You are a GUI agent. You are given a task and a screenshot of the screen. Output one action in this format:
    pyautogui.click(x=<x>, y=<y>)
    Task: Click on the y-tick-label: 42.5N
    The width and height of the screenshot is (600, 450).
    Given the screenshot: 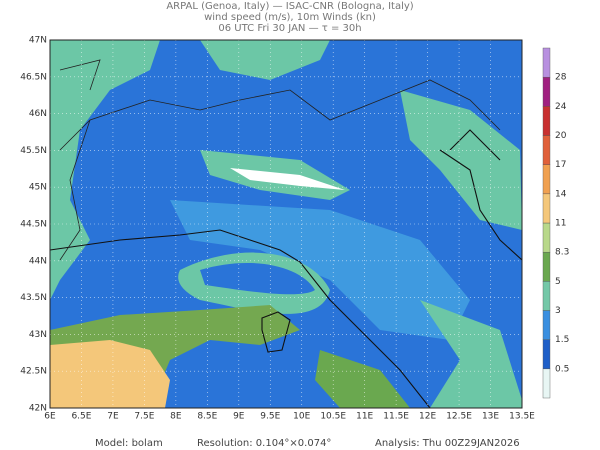 What is the action you would take?
    pyautogui.click(x=33, y=372)
    